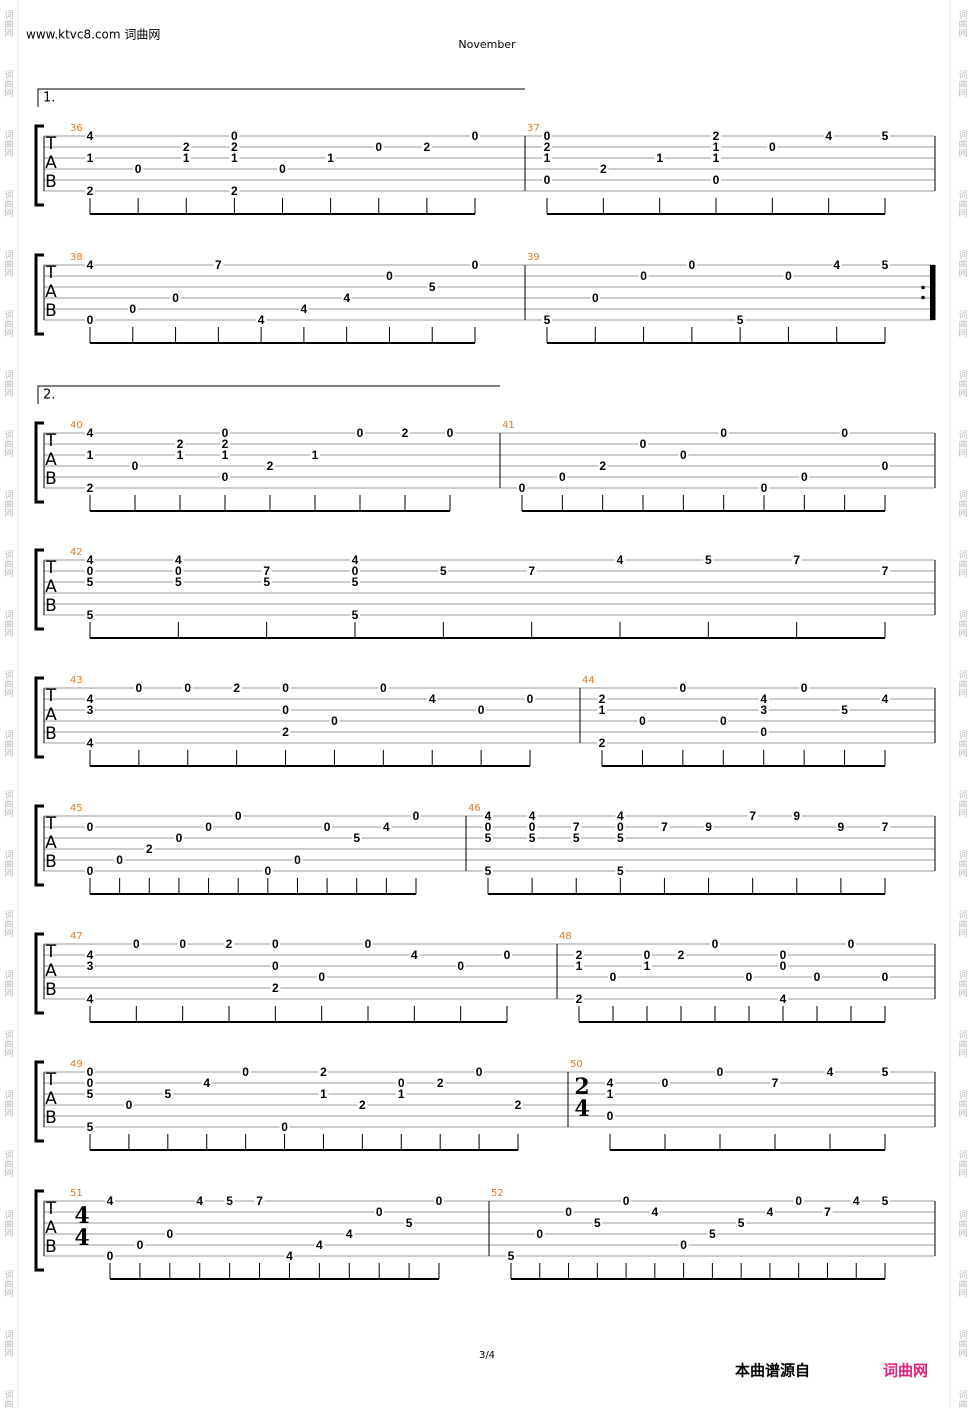 The height and width of the screenshot is (1408, 975). What do you see at coordinates (474, 808) in the screenshot?
I see `measure-number: 46` at bounding box center [474, 808].